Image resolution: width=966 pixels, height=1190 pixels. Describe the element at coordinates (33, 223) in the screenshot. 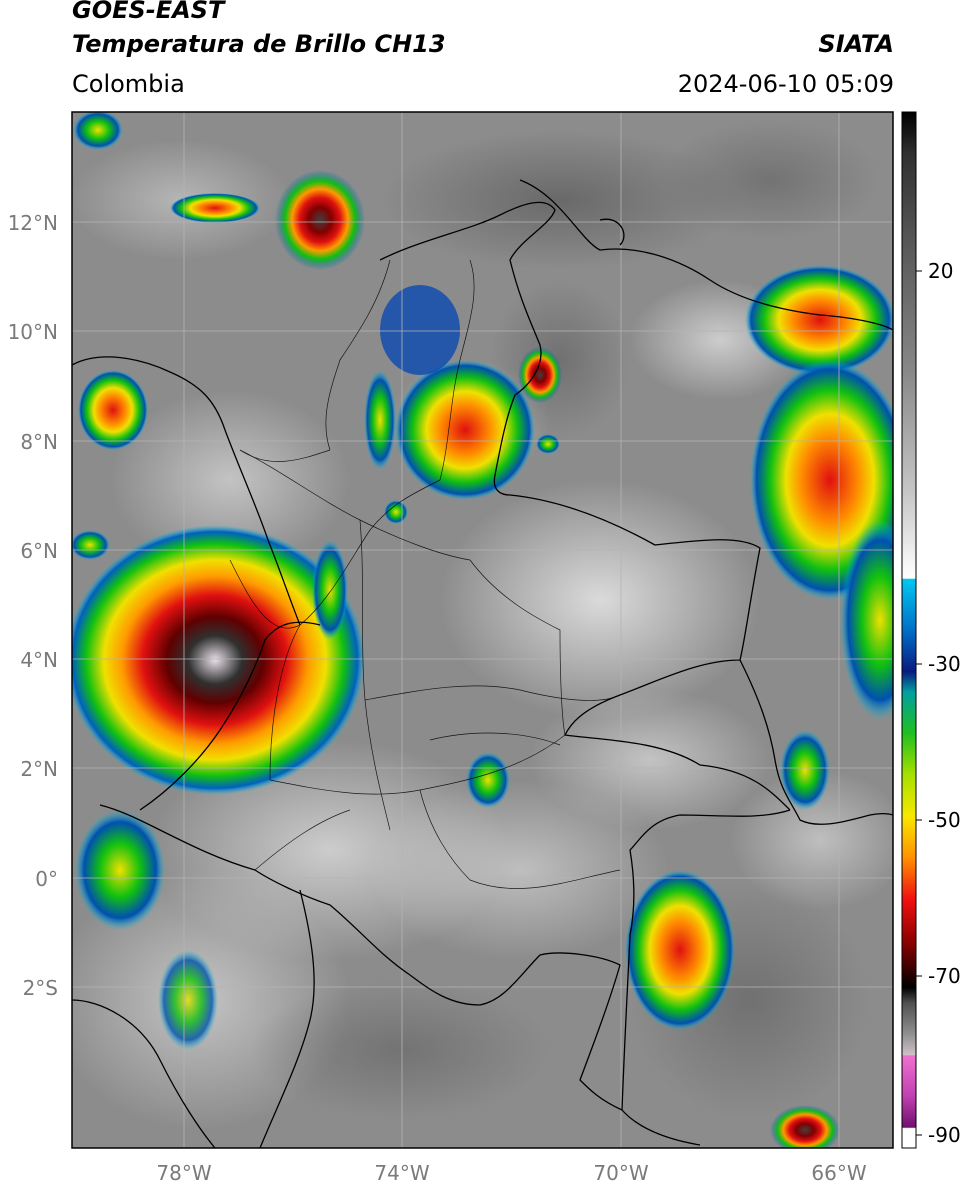

I see `lat-label: 12°N` at that location.